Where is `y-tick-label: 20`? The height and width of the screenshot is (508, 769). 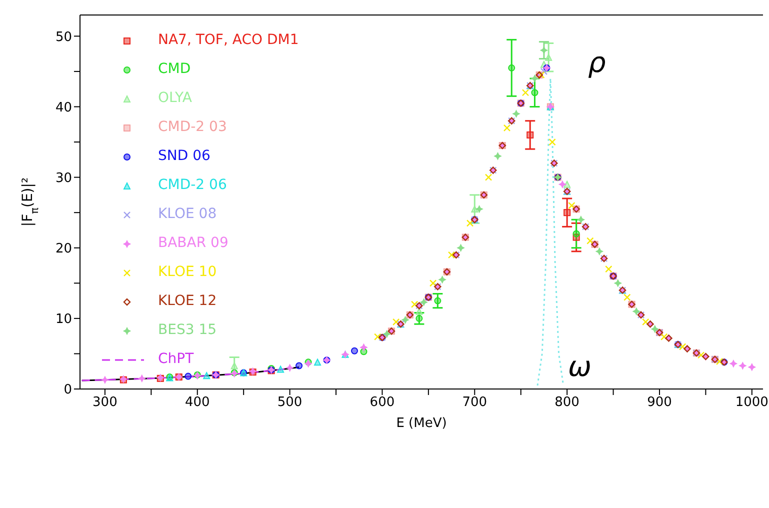
y-tick-label: 20 is located at coordinates (63, 248).